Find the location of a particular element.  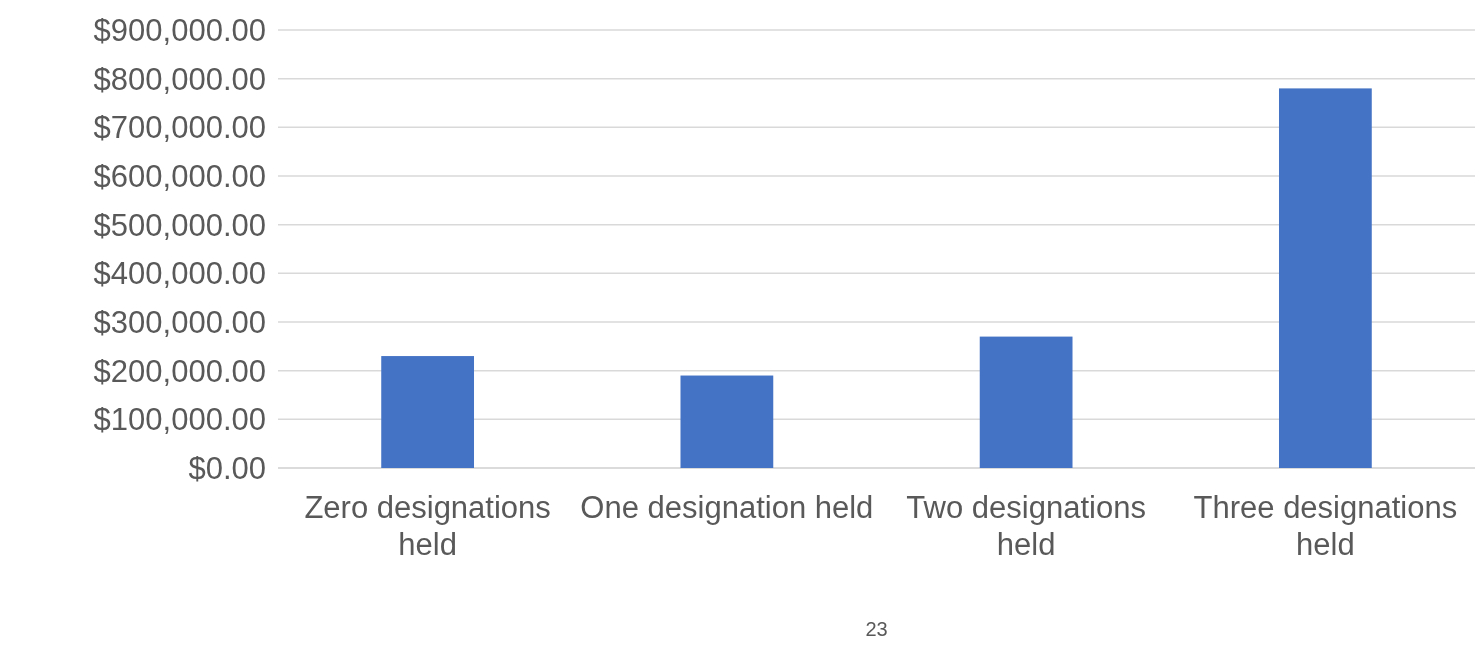

y-tick-label: $300,000.00 is located at coordinates (179, 322).